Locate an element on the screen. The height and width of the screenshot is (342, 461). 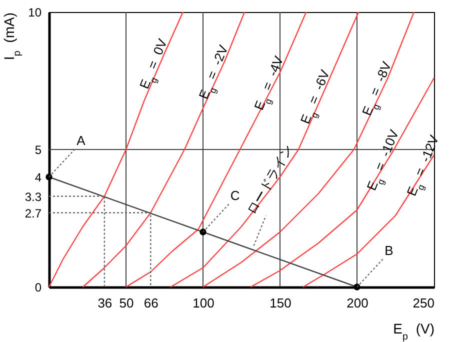
annotation: C is located at coordinates (235, 195).